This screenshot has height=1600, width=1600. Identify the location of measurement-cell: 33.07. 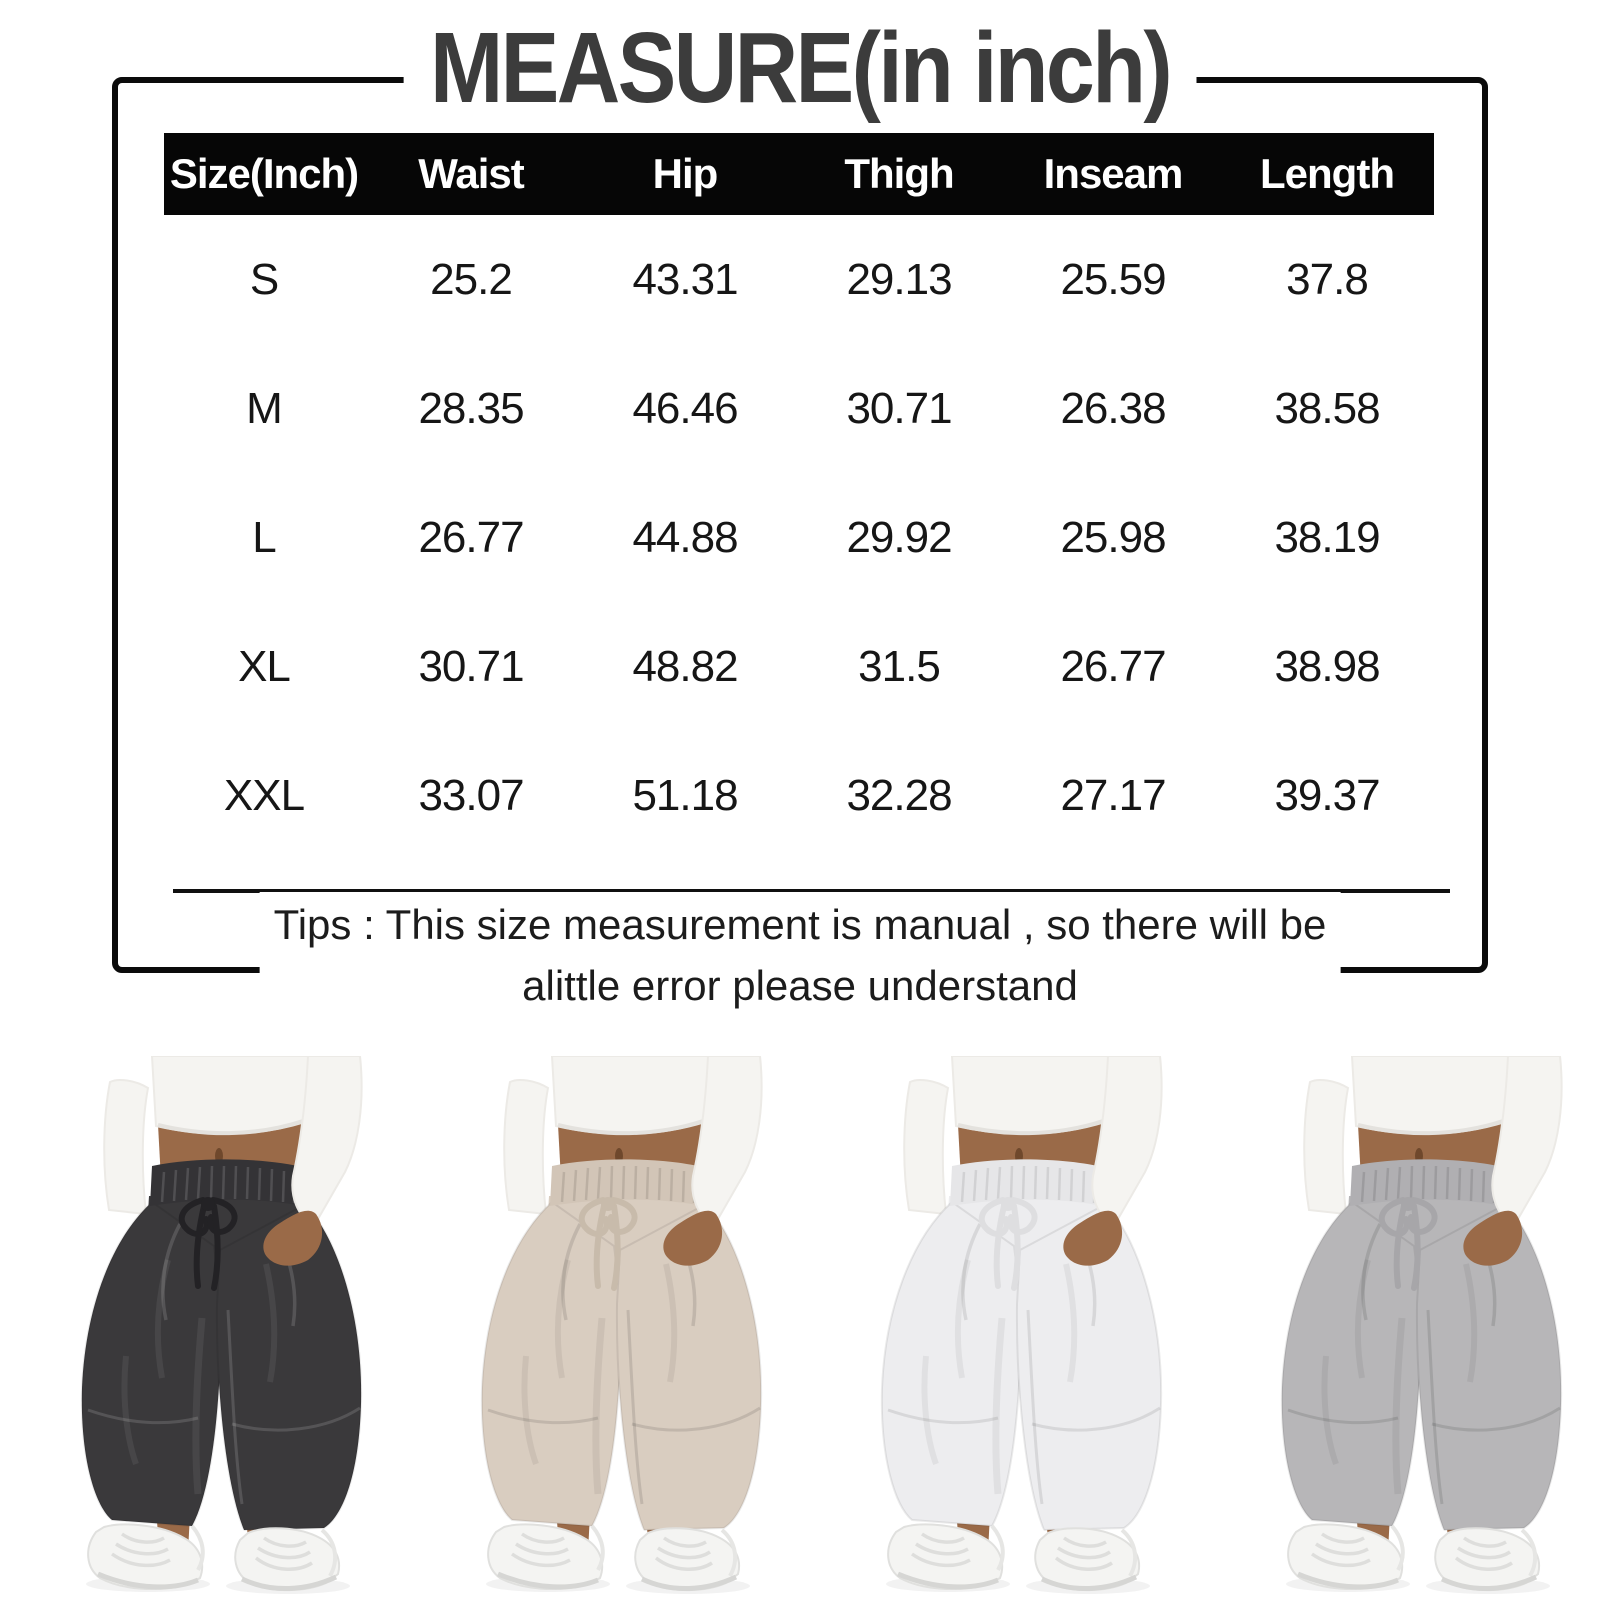
(471, 795).